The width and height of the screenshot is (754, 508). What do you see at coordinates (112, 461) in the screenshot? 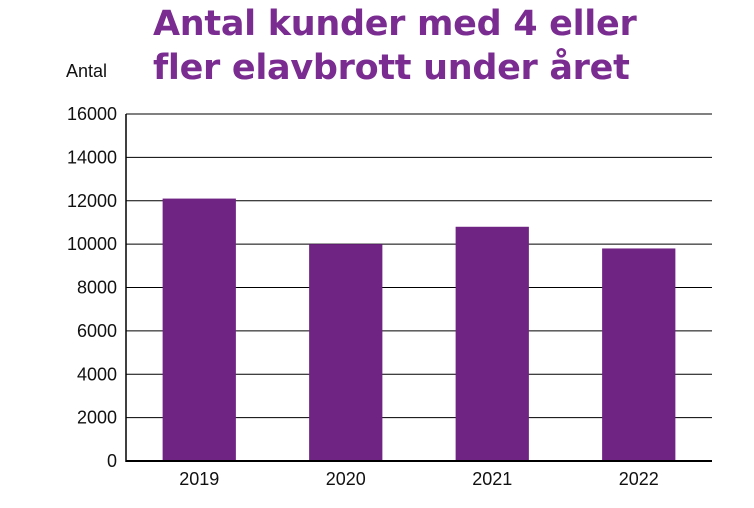
I see `y-tick-label: 0` at bounding box center [112, 461].